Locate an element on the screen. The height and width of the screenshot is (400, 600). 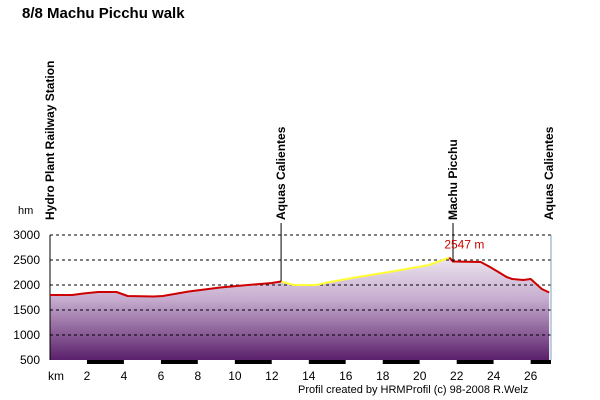
chart-title: 8/8 Machu Picchu walk is located at coordinates (103, 13).